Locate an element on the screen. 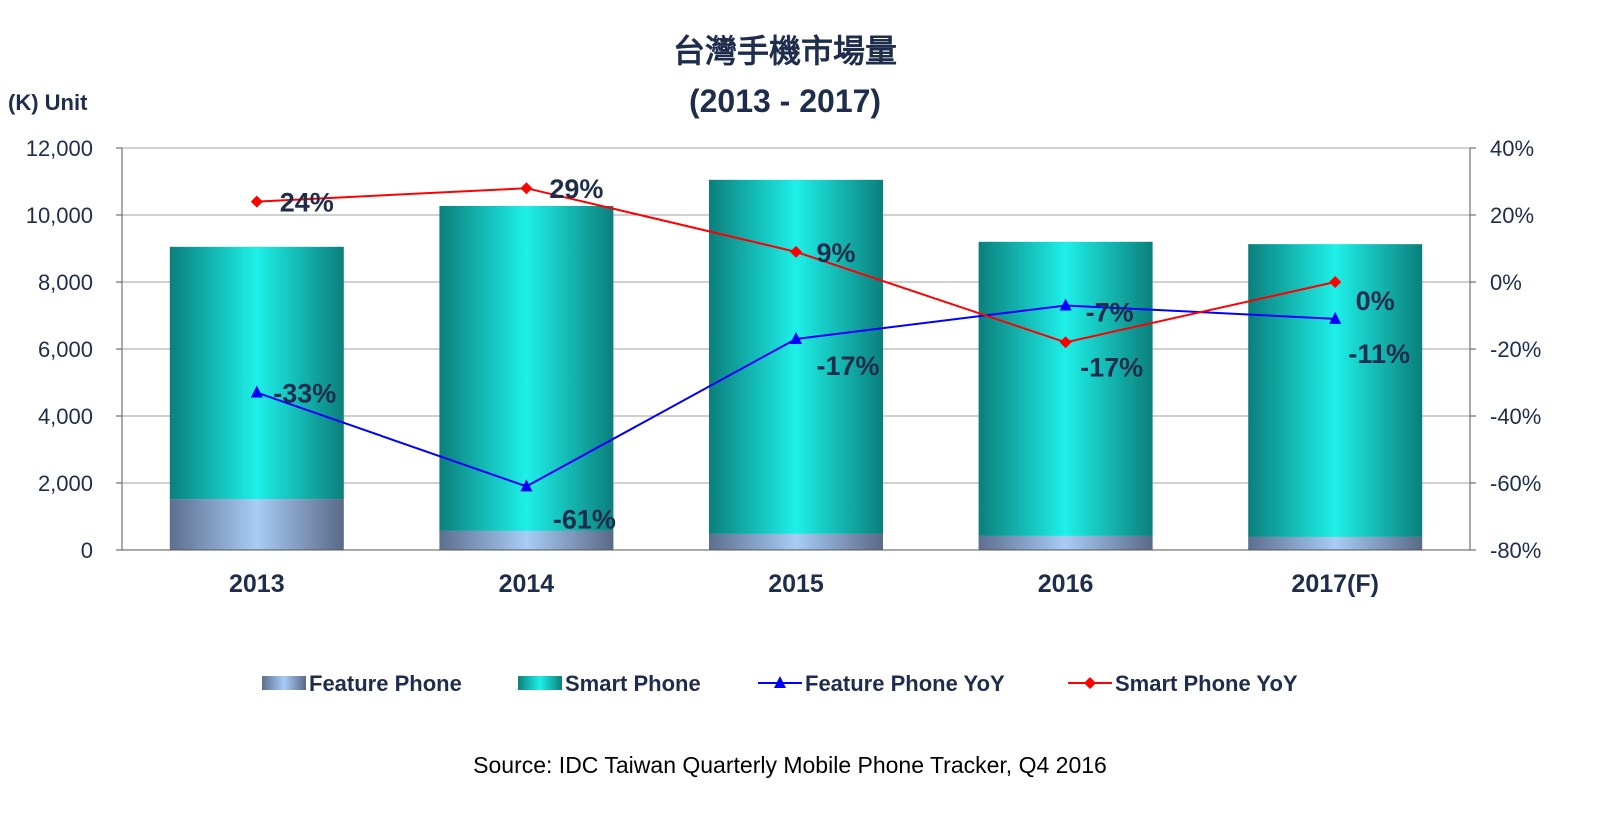  y2-tick-label: 0% is located at coordinates (1506, 282).